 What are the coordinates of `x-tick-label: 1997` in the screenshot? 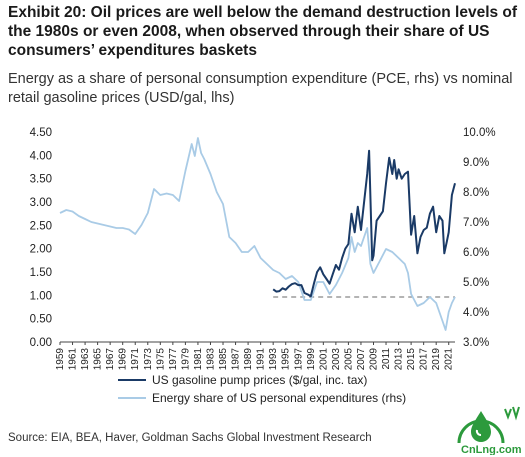 It's located at (298, 359).